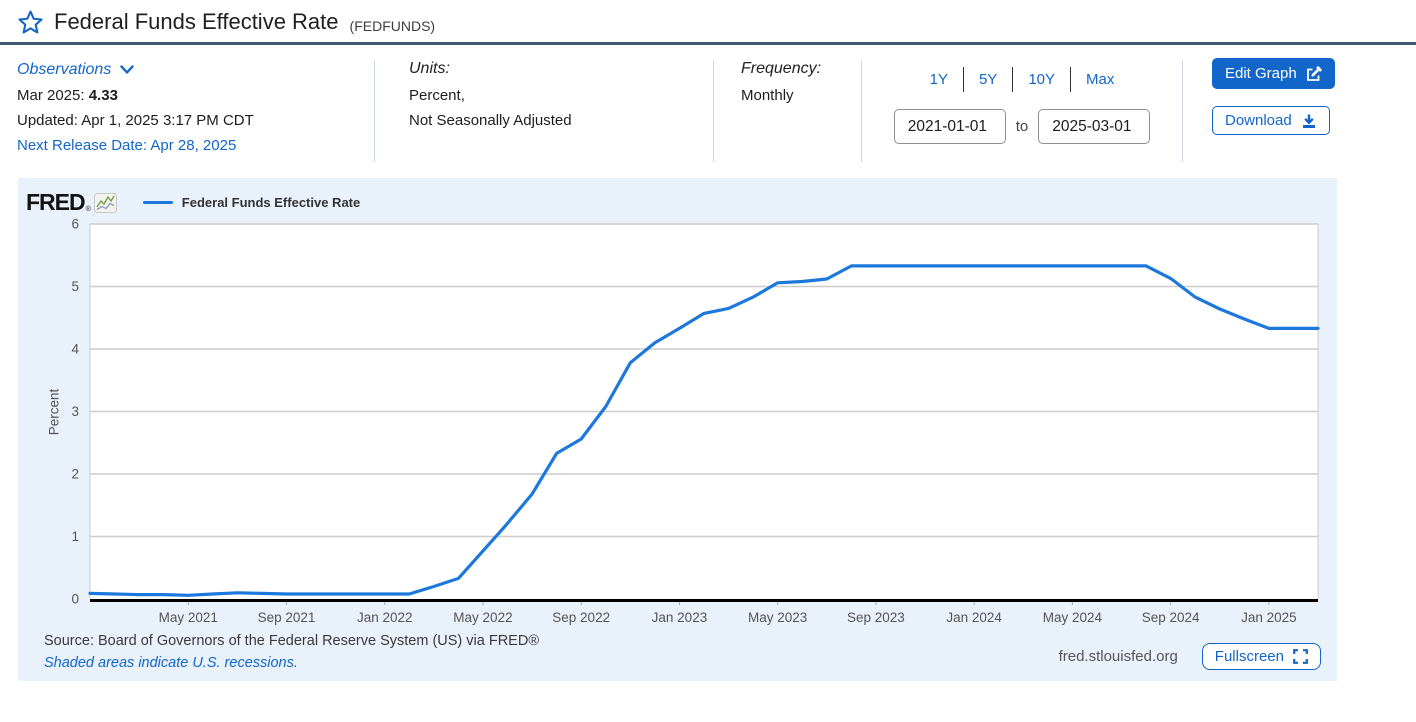  Describe the element at coordinates (708, 43) in the screenshot. I see `title-divider` at that location.